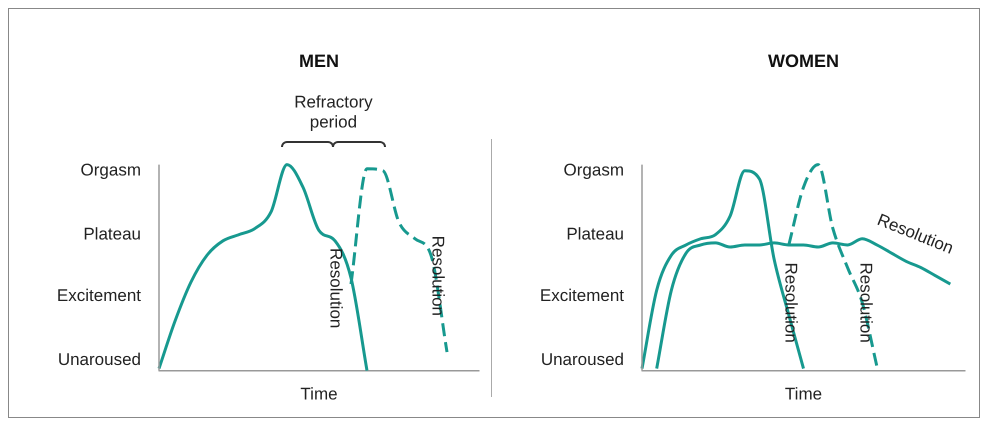  What do you see at coordinates (334, 112) in the screenshot?
I see `text: Refractory period` at bounding box center [334, 112].